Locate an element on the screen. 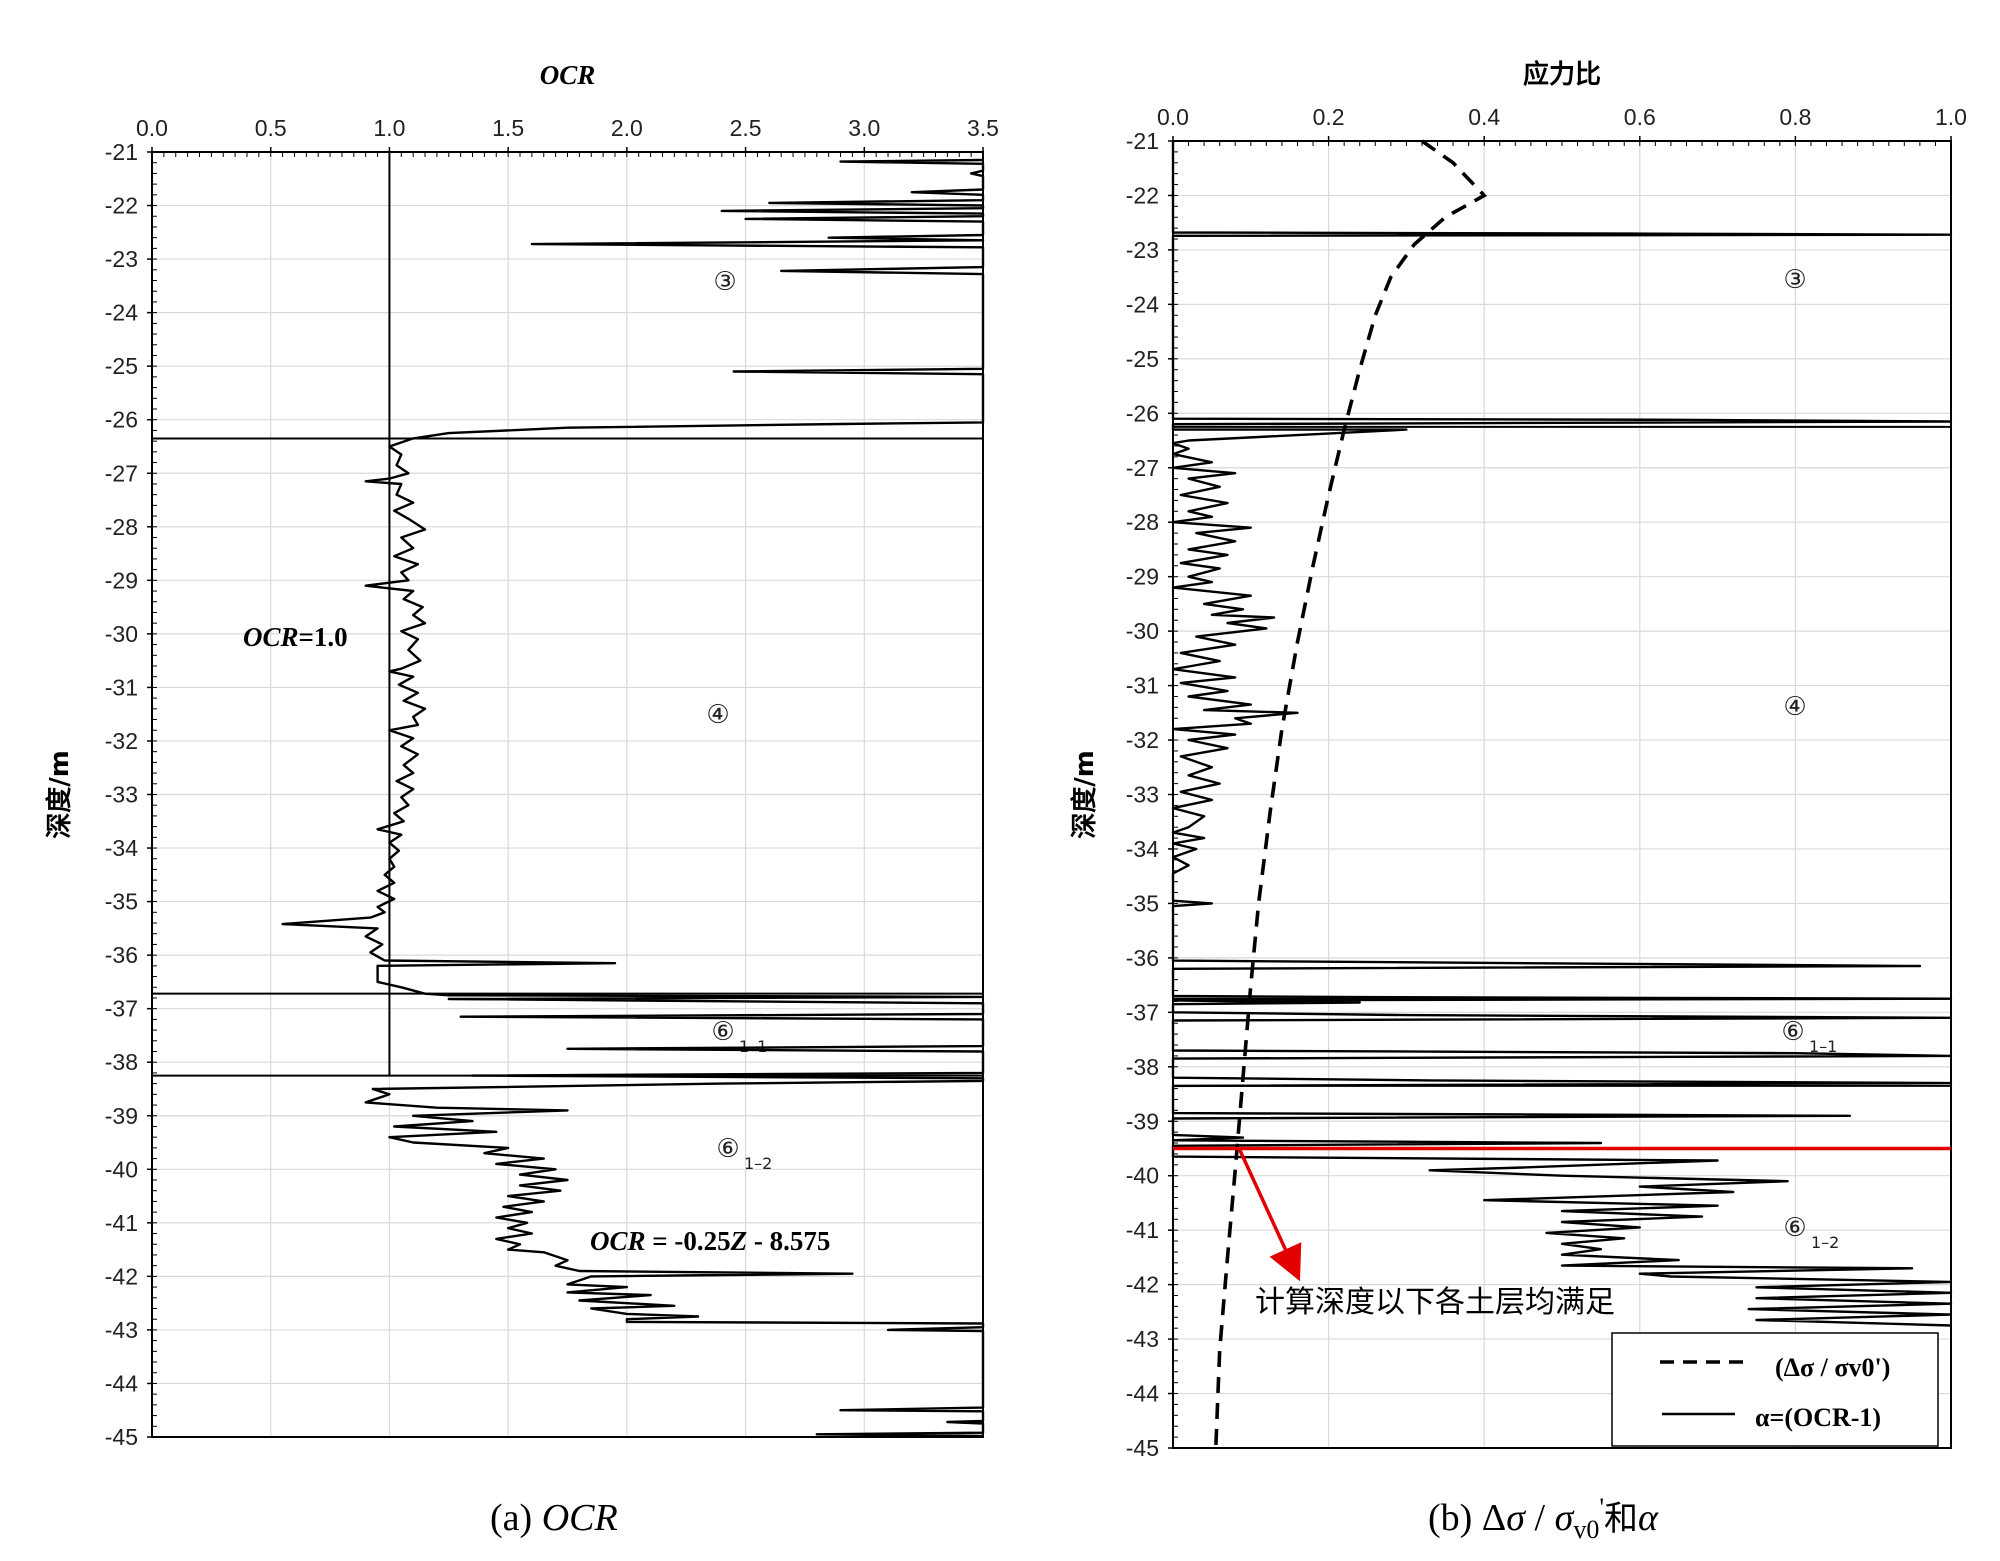 The image size is (2000, 1561). x-tick-label: 0.8 is located at coordinates (1795, 117).